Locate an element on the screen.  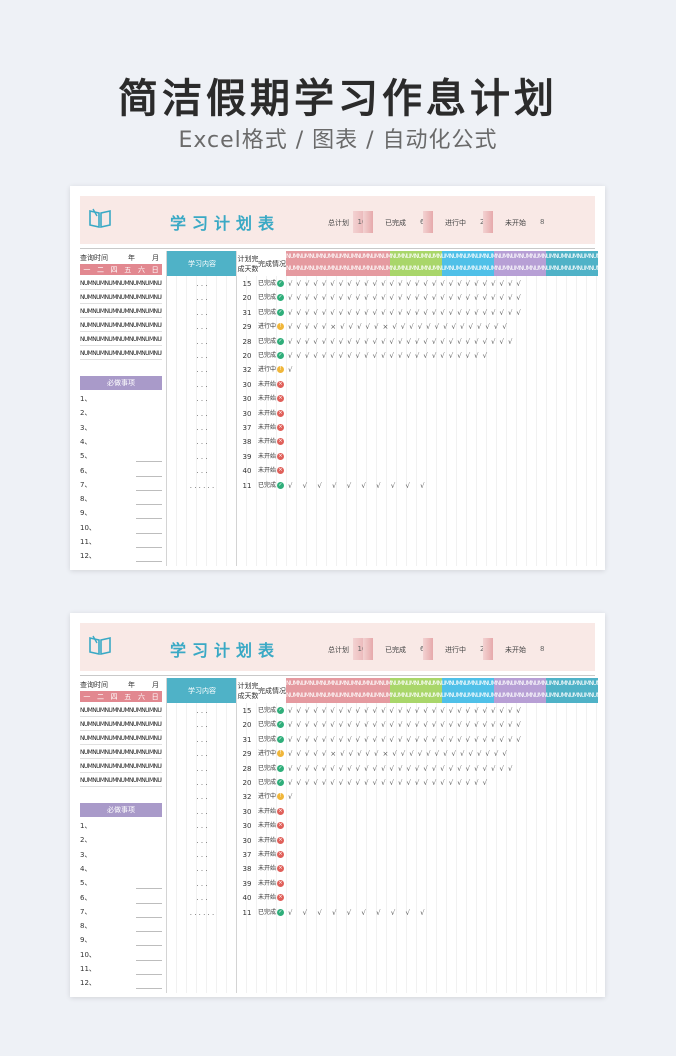
col-content-header: 学习内容 is located at coordinates (202, 690).